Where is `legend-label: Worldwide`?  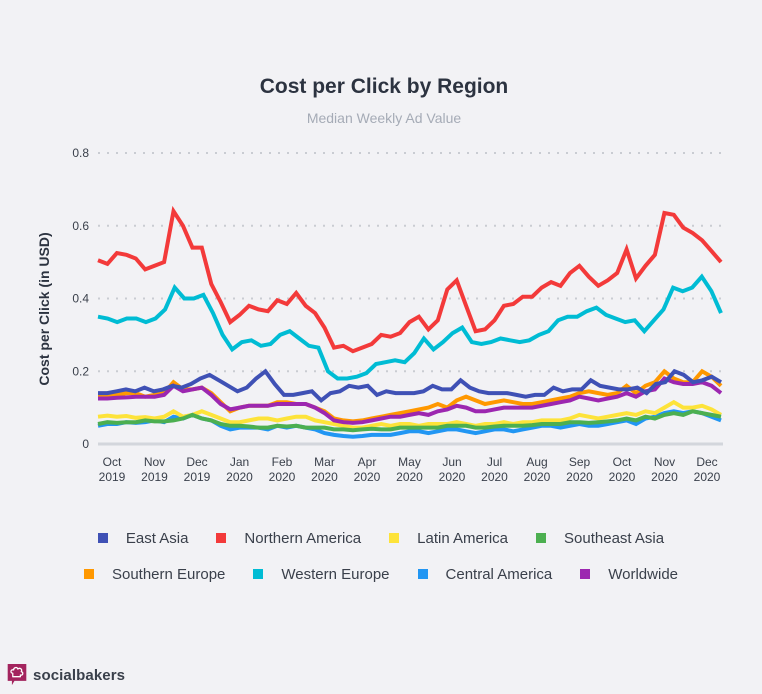 legend-label: Worldwide is located at coordinates (643, 574).